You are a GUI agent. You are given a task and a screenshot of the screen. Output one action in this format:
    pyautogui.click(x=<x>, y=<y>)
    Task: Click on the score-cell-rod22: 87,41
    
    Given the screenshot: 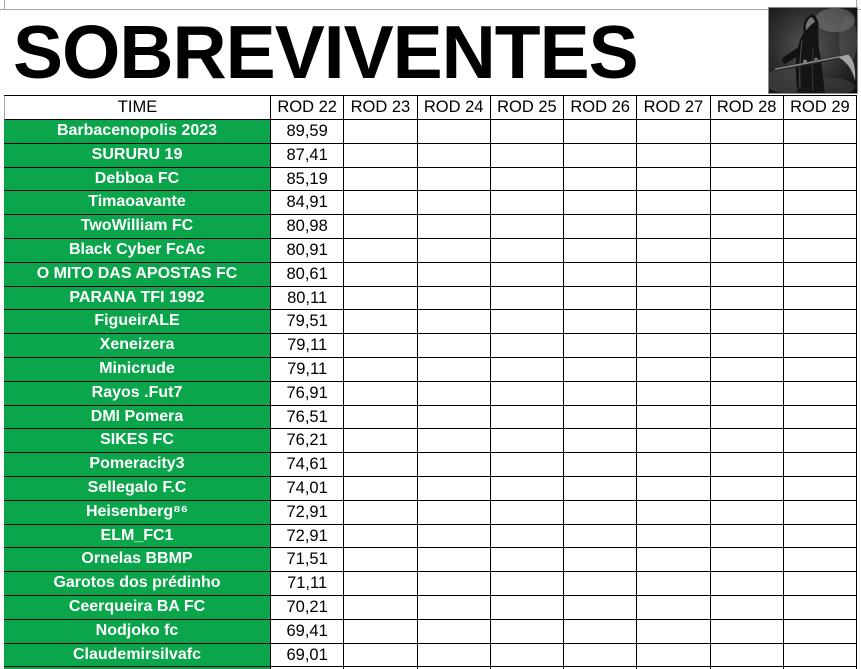 What is the action you would take?
    pyautogui.click(x=308, y=155)
    